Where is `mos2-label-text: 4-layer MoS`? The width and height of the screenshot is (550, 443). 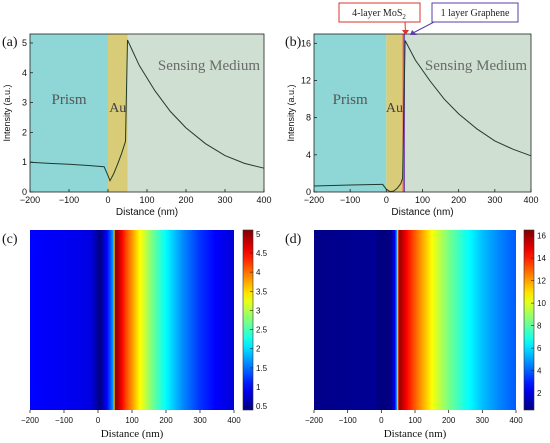
mos2-label-text: 4-layer MoS is located at coordinates (377, 13).